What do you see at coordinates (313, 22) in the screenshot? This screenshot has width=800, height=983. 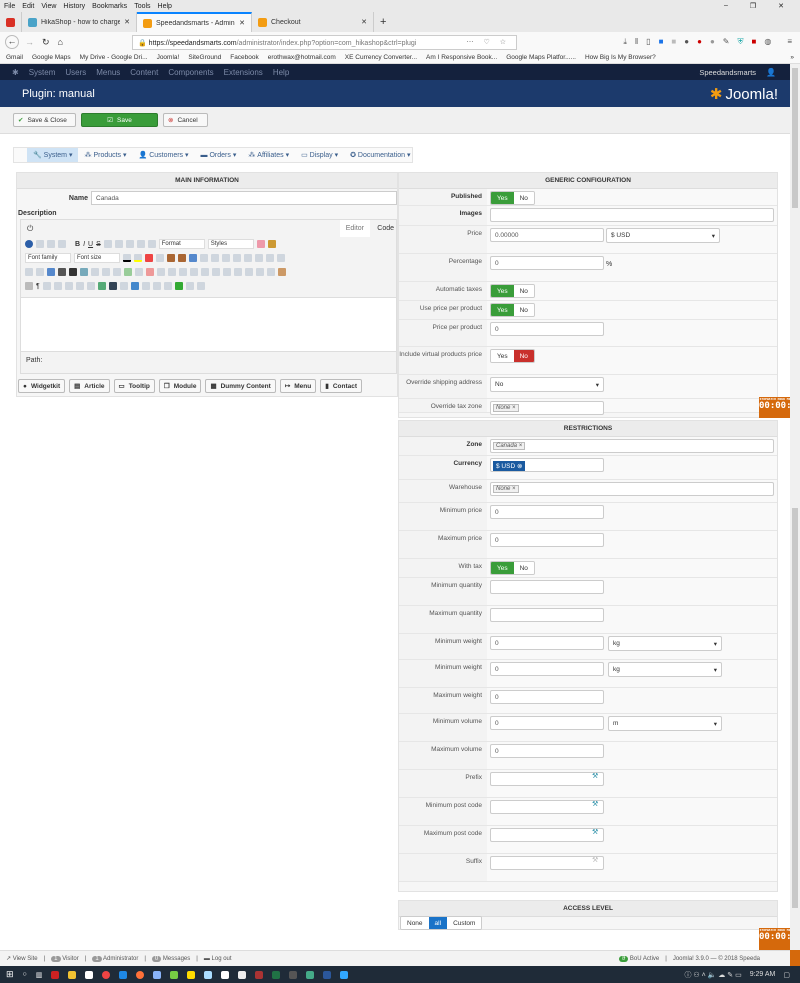 I see `tab-checkout: Checkout ✕` at bounding box center [313, 22].